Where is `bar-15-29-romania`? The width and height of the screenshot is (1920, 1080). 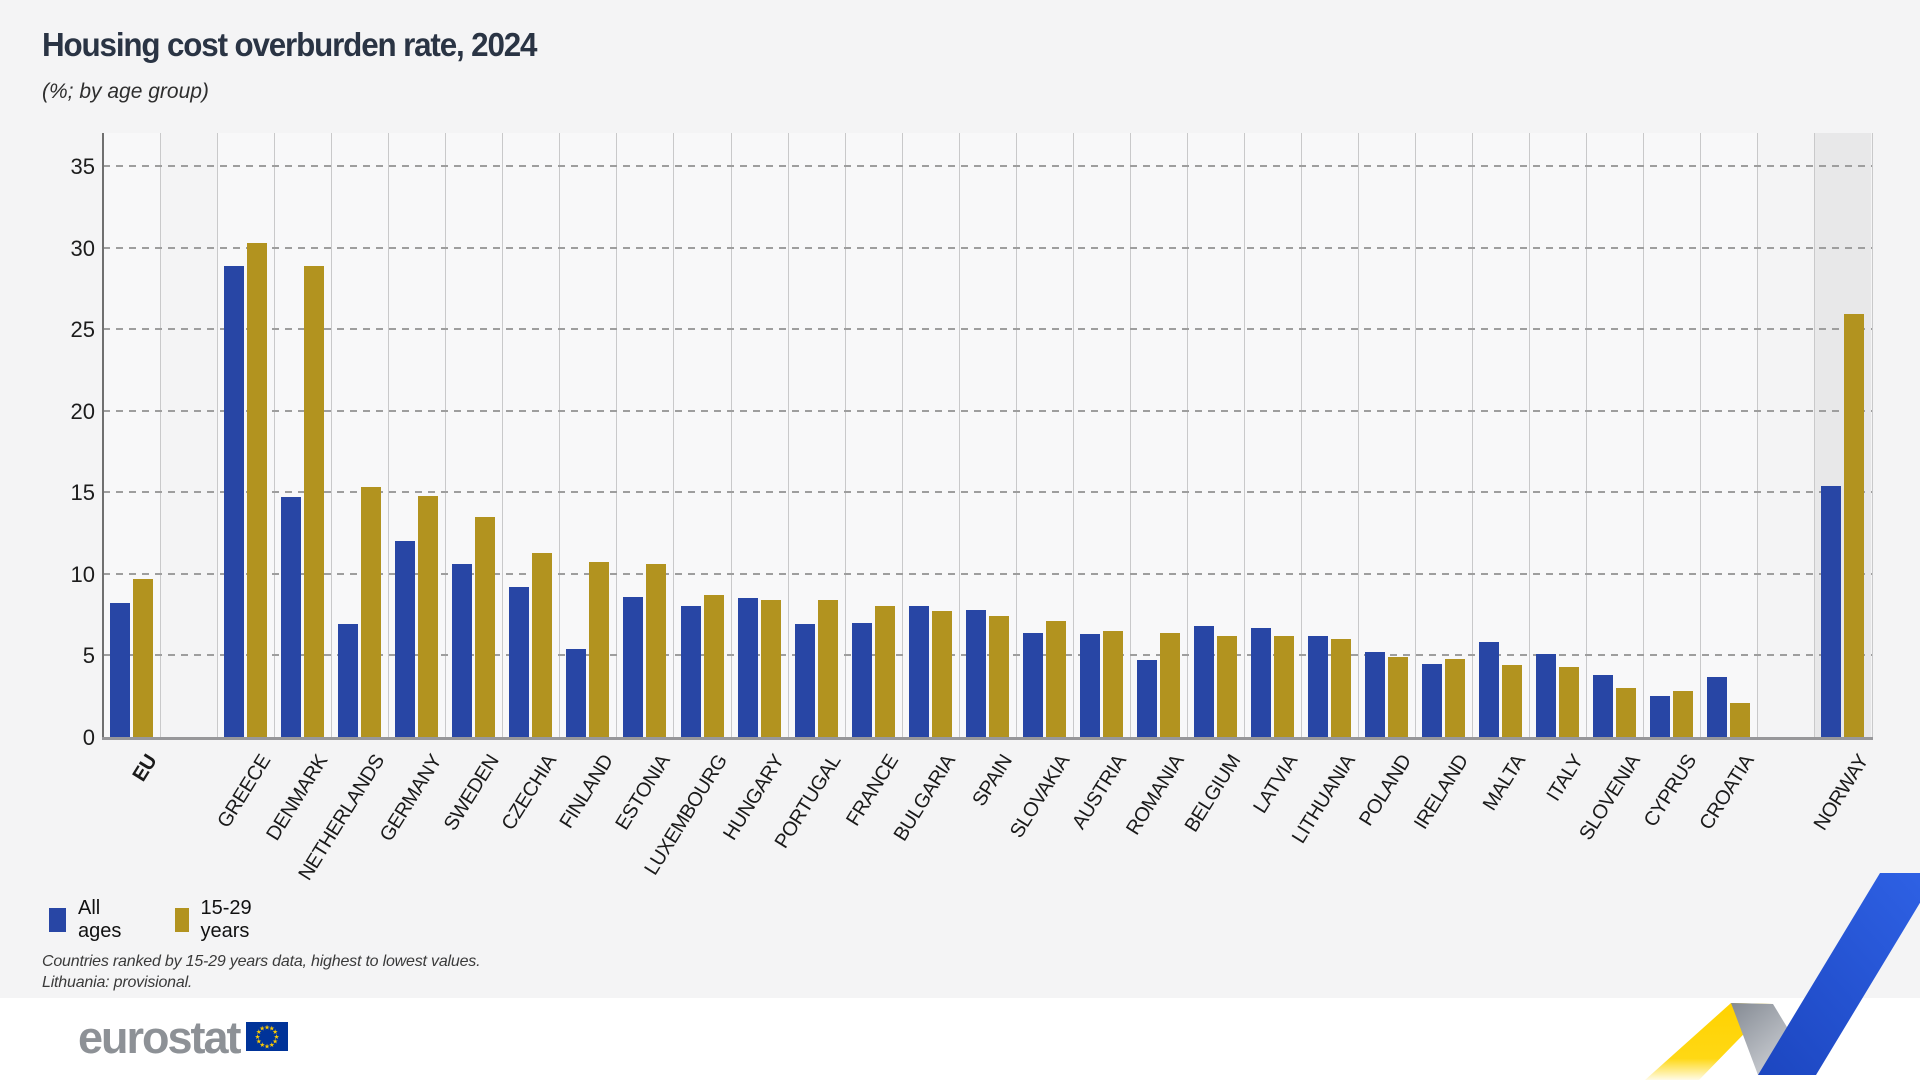 bar-15-29-romania is located at coordinates (1169, 685).